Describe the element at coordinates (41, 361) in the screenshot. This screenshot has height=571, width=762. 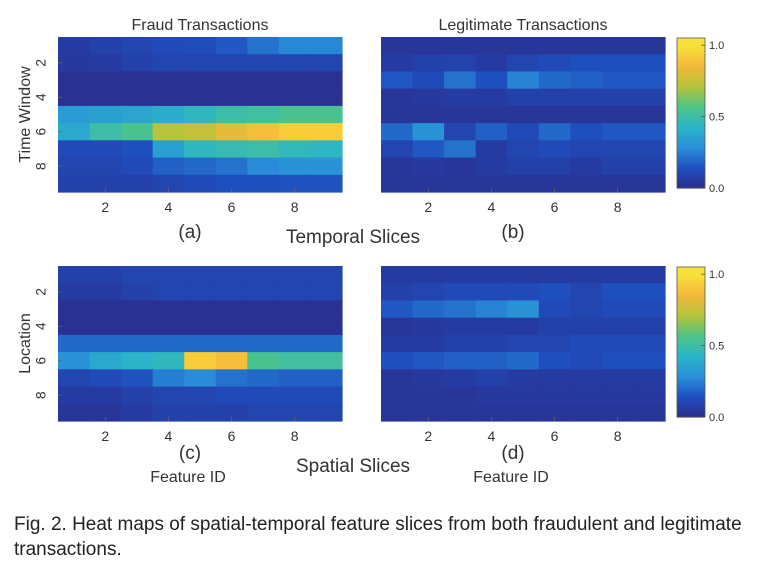
I see `y-tick-label: 6` at that location.